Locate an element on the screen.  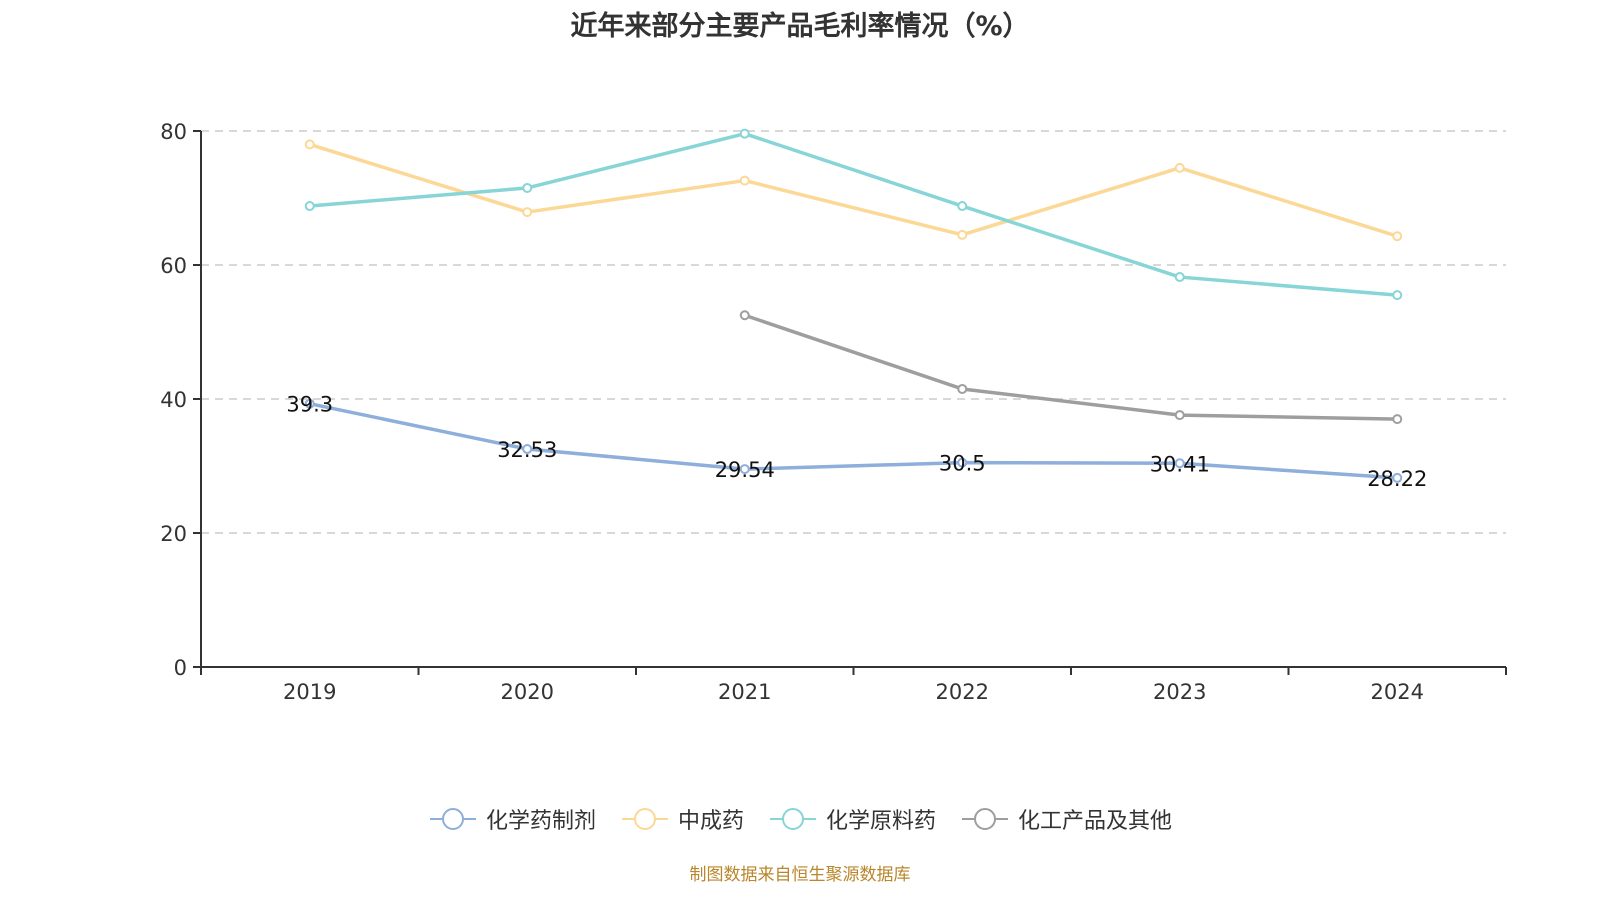
x-tick-label: 2022 is located at coordinates (962, 692).